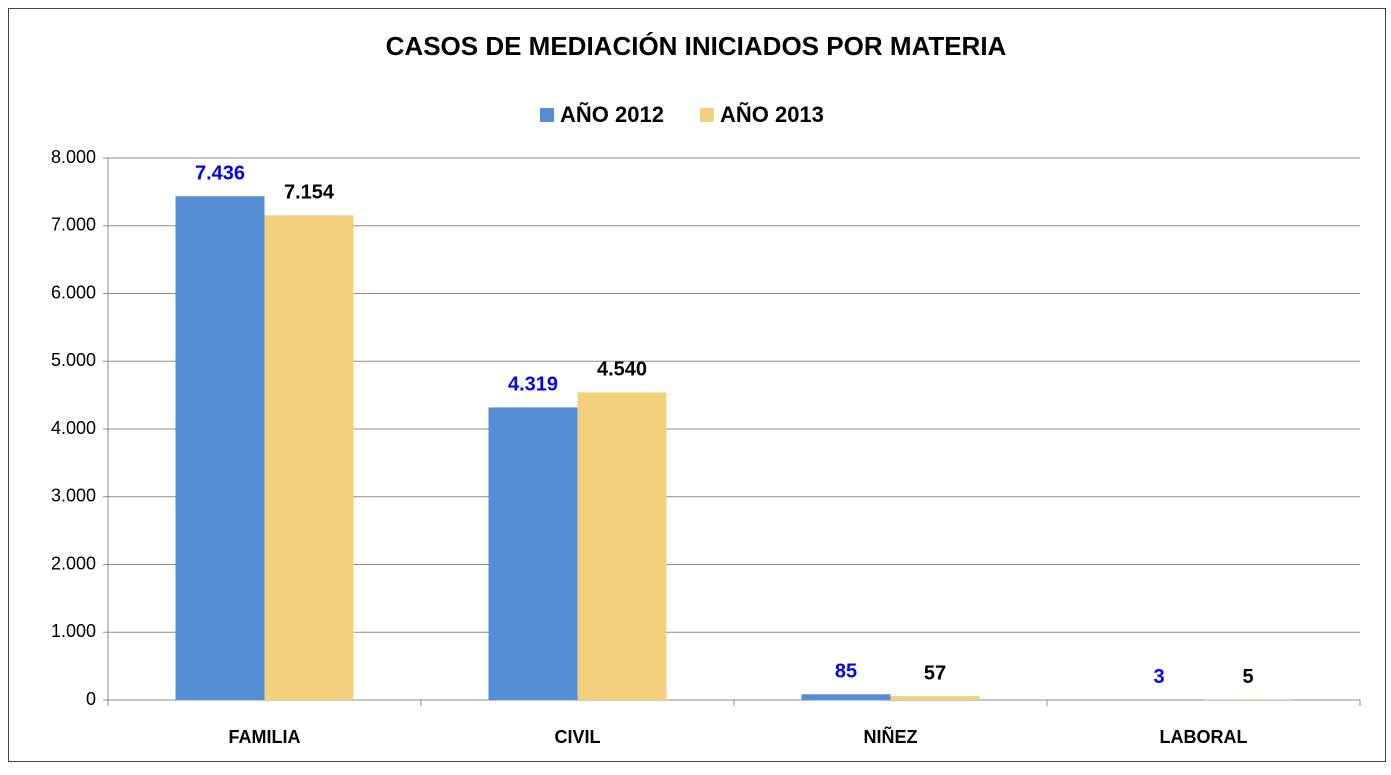 The image size is (1391, 775). I want to click on y-tick-label: 5.000, so click(73, 360).